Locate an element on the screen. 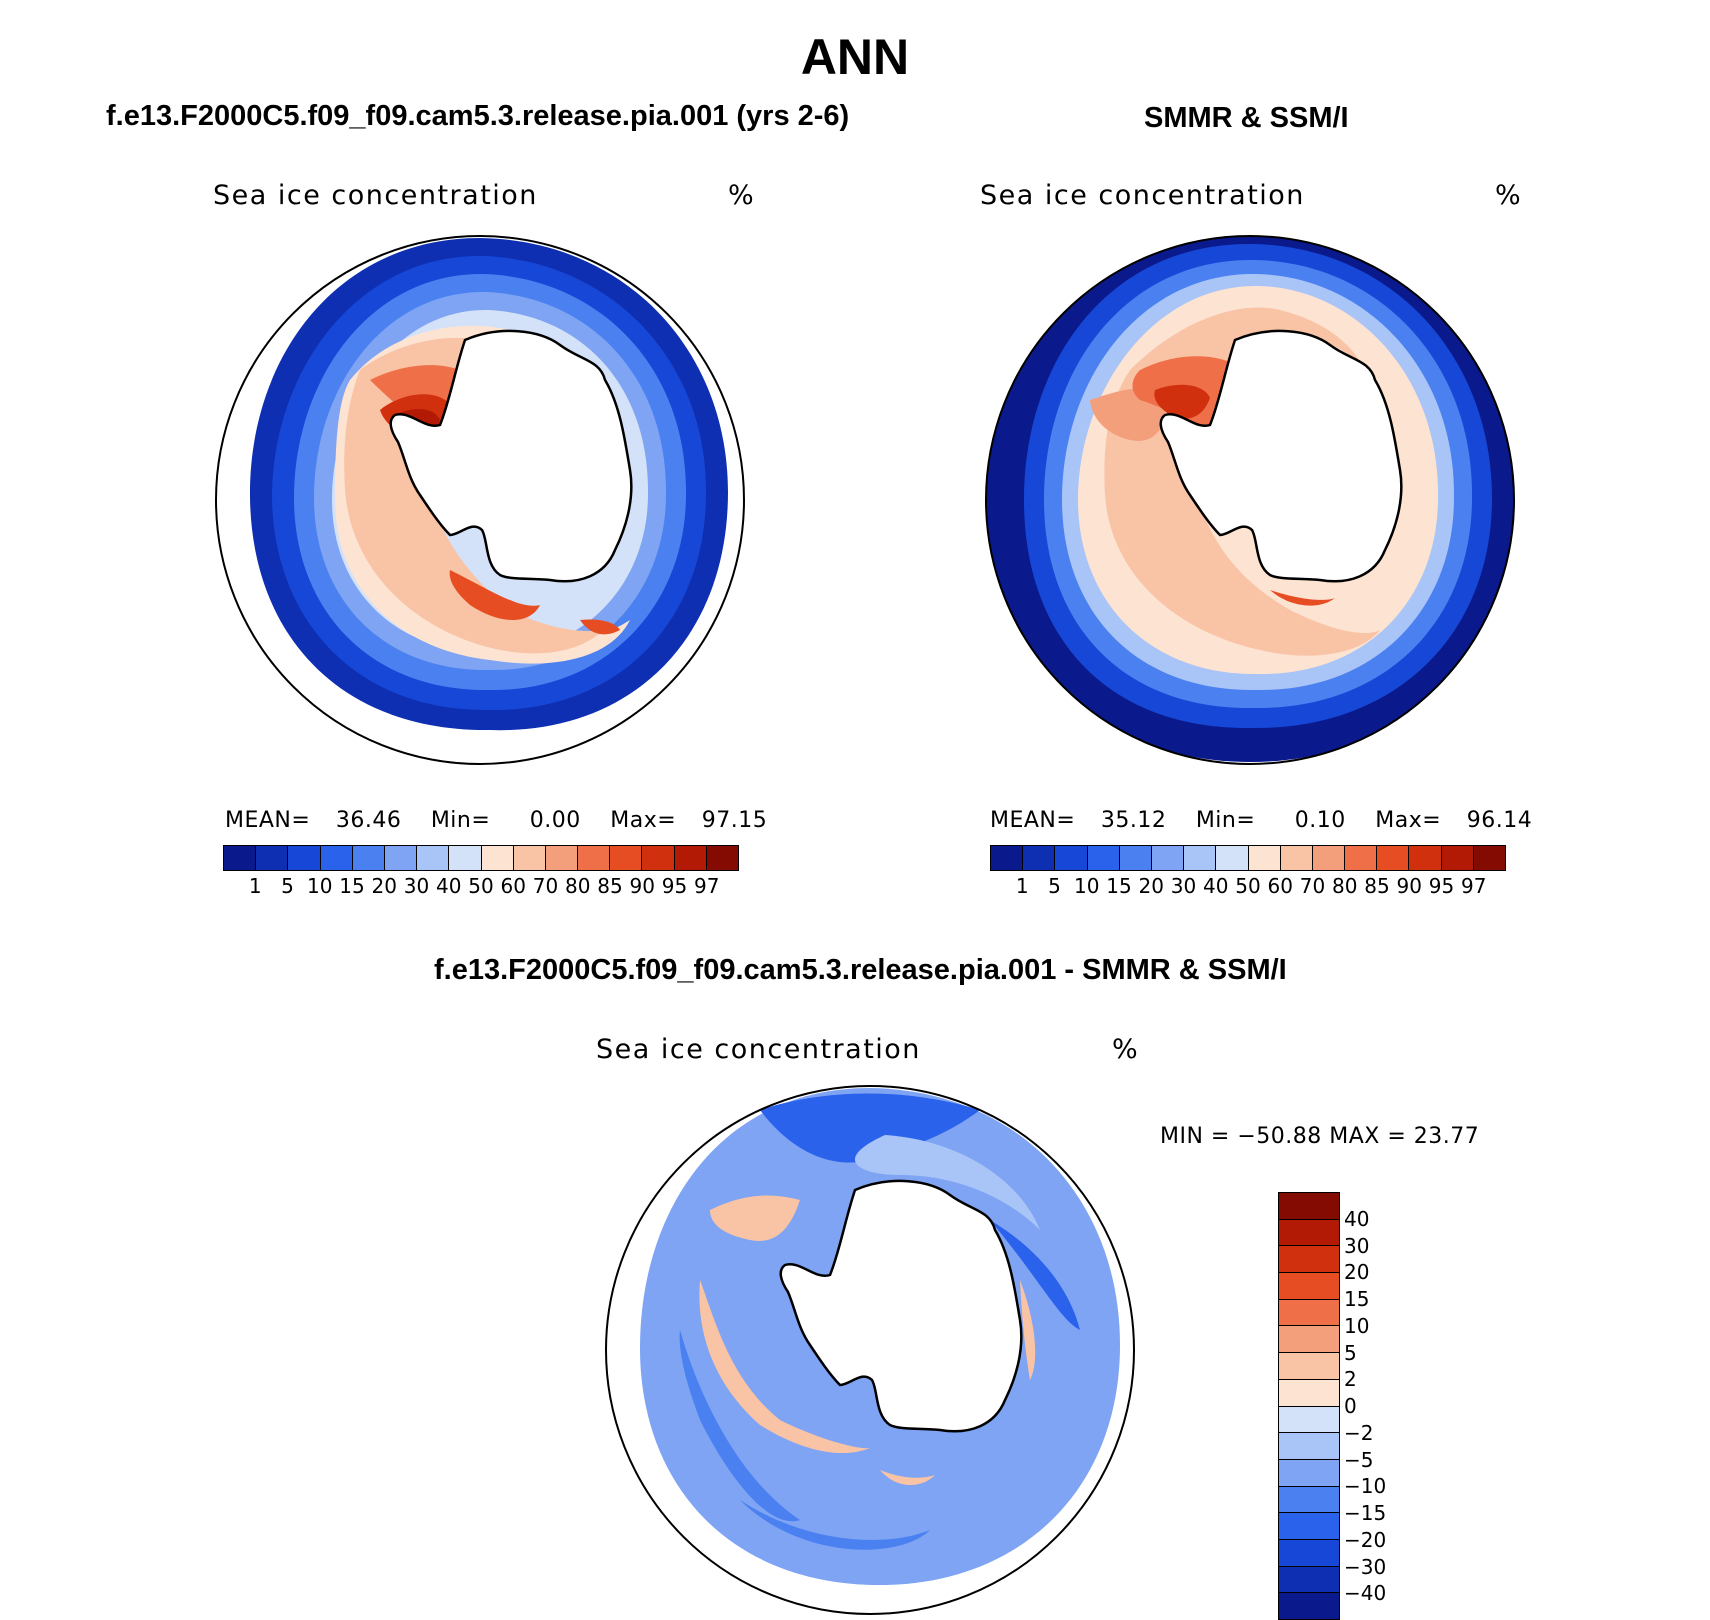 This screenshot has width=1710, height=1620. obs-panel-title: SMMR & SSM/I is located at coordinates (1246, 118).